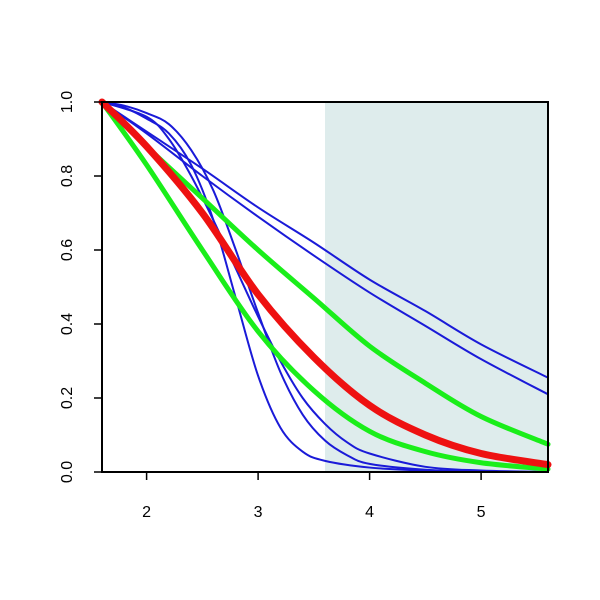 The width and height of the screenshot is (600, 600). I want to click on y-tick-label: 1.0, so click(67, 102).